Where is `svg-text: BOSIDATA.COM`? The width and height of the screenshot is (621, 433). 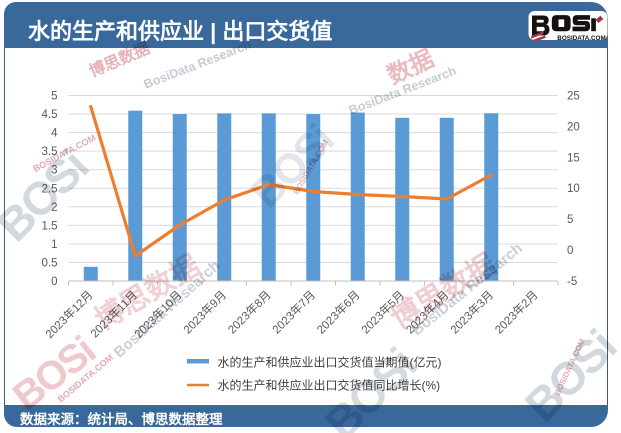
svg-text: BOSIDATA.COM is located at coordinates (581, 38).